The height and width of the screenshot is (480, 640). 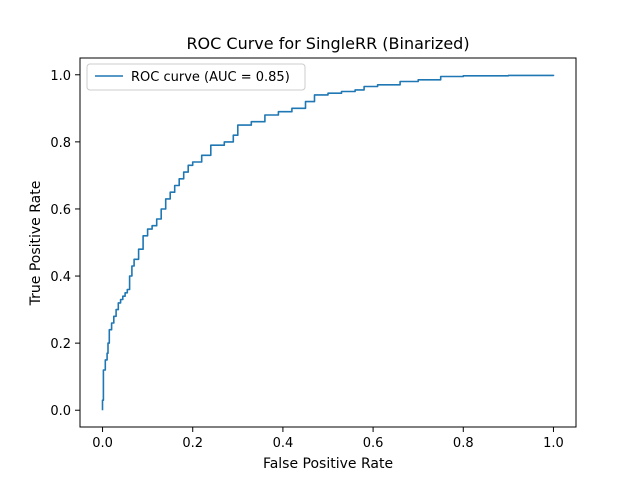 I want to click on x-tick-label: 0.4, so click(x=283, y=443).